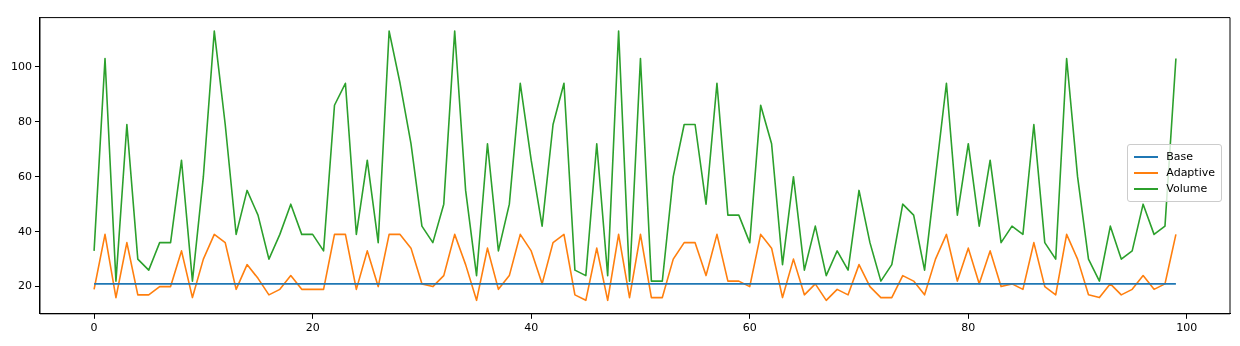  Describe the element at coordinates (25, 121) in the screenshot. I see `y-tick-label: 80` at that location.